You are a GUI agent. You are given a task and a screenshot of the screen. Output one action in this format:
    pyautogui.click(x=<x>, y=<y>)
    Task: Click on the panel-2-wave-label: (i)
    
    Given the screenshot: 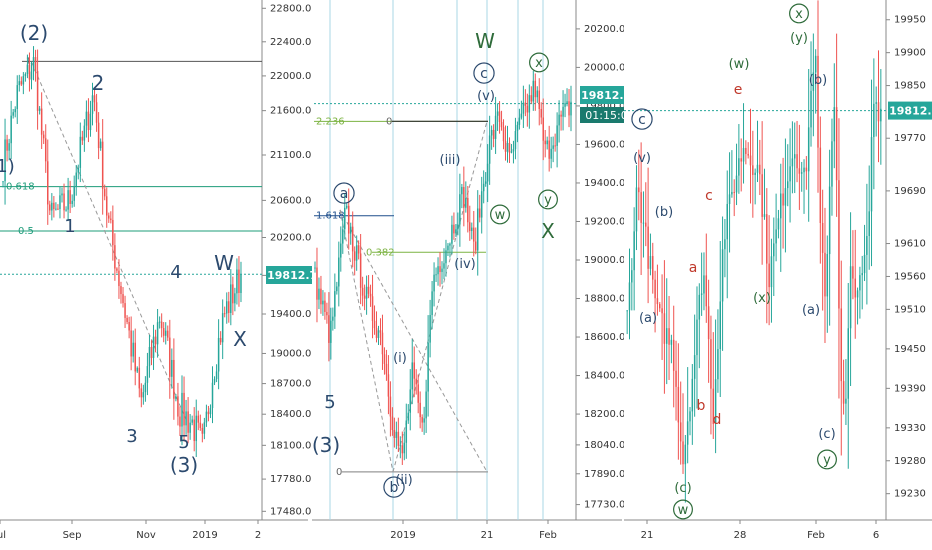 What is the action you would take?
    pyautogui.click(x=400, y=358)
    